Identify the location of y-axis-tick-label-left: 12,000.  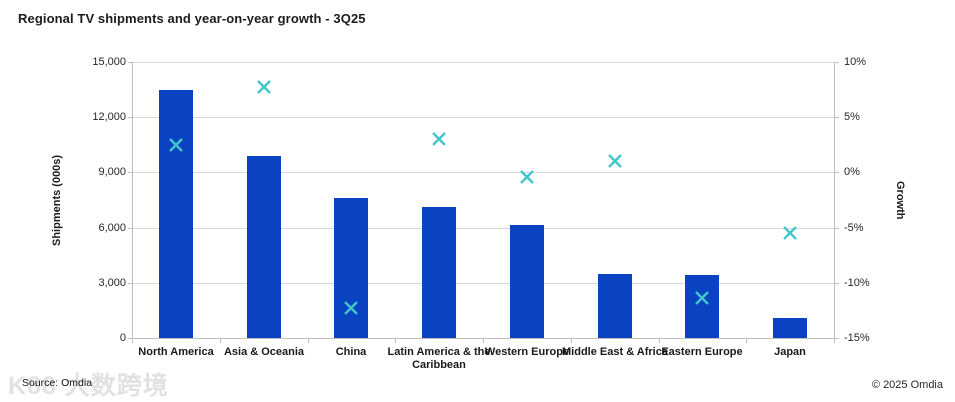
(109, 117).